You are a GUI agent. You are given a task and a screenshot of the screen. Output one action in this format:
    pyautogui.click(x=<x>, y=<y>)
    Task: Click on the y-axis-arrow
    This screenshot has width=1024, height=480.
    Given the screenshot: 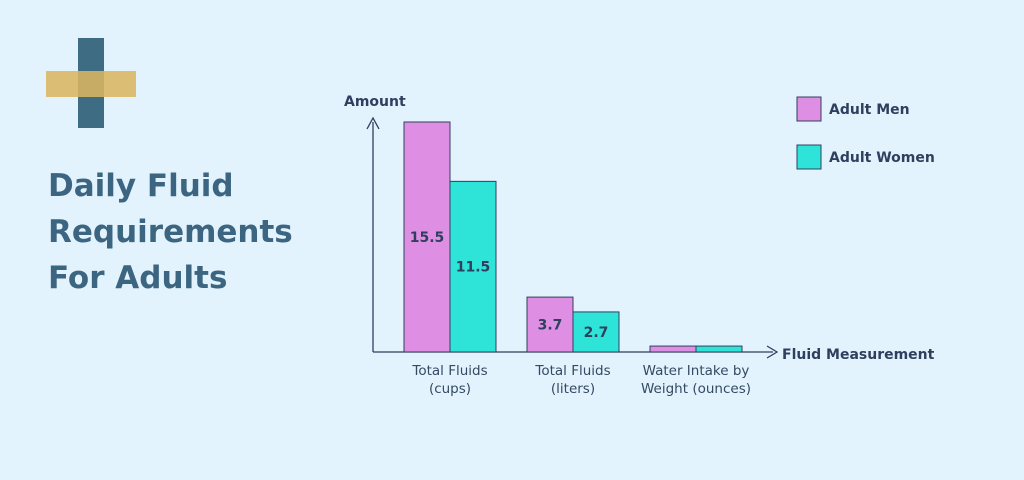 What is the action you would take?
    pyautogui.click(x=373, y=123)
    